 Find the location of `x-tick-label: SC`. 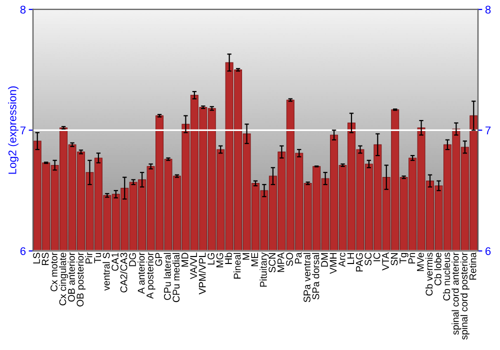

x-tick-label: SC is located at coordinates (368, 259).